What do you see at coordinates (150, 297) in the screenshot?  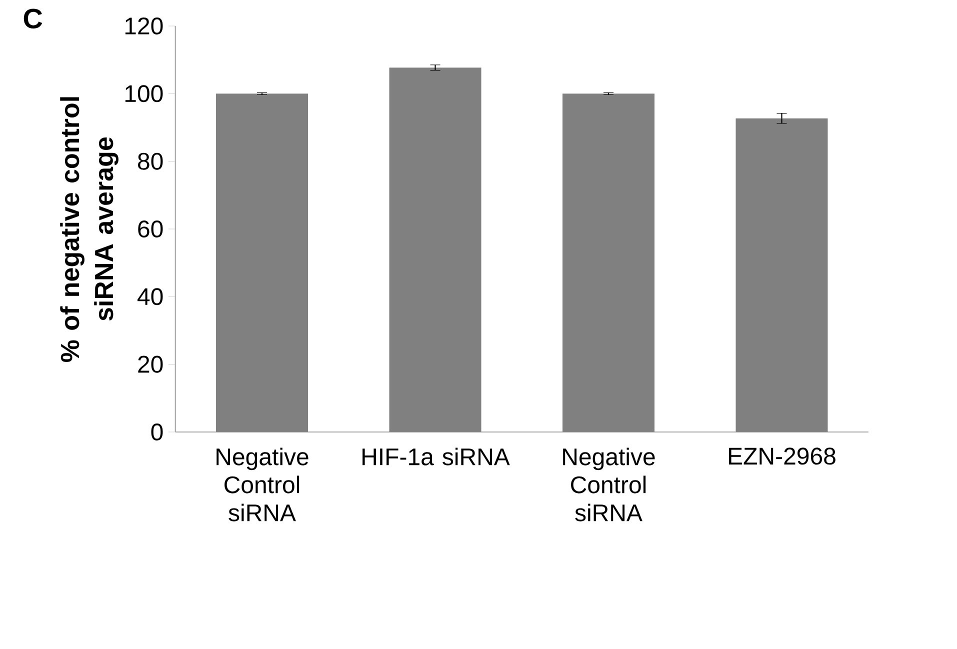 I see `y-tick-label: 40` at bounding box center [150, 297].